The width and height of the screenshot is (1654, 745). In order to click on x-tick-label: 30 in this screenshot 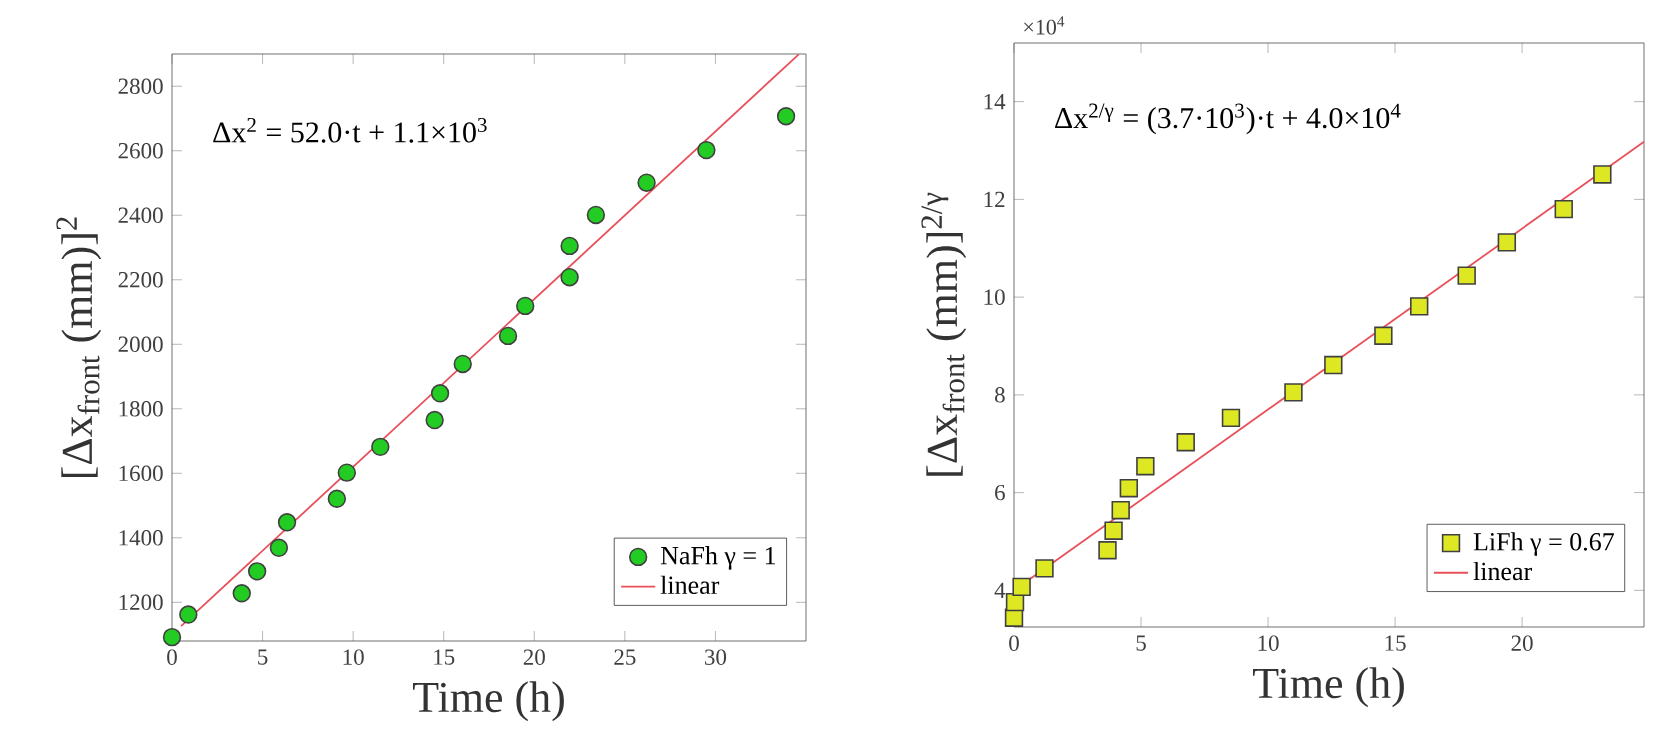, I will do `click(716, 657)`.